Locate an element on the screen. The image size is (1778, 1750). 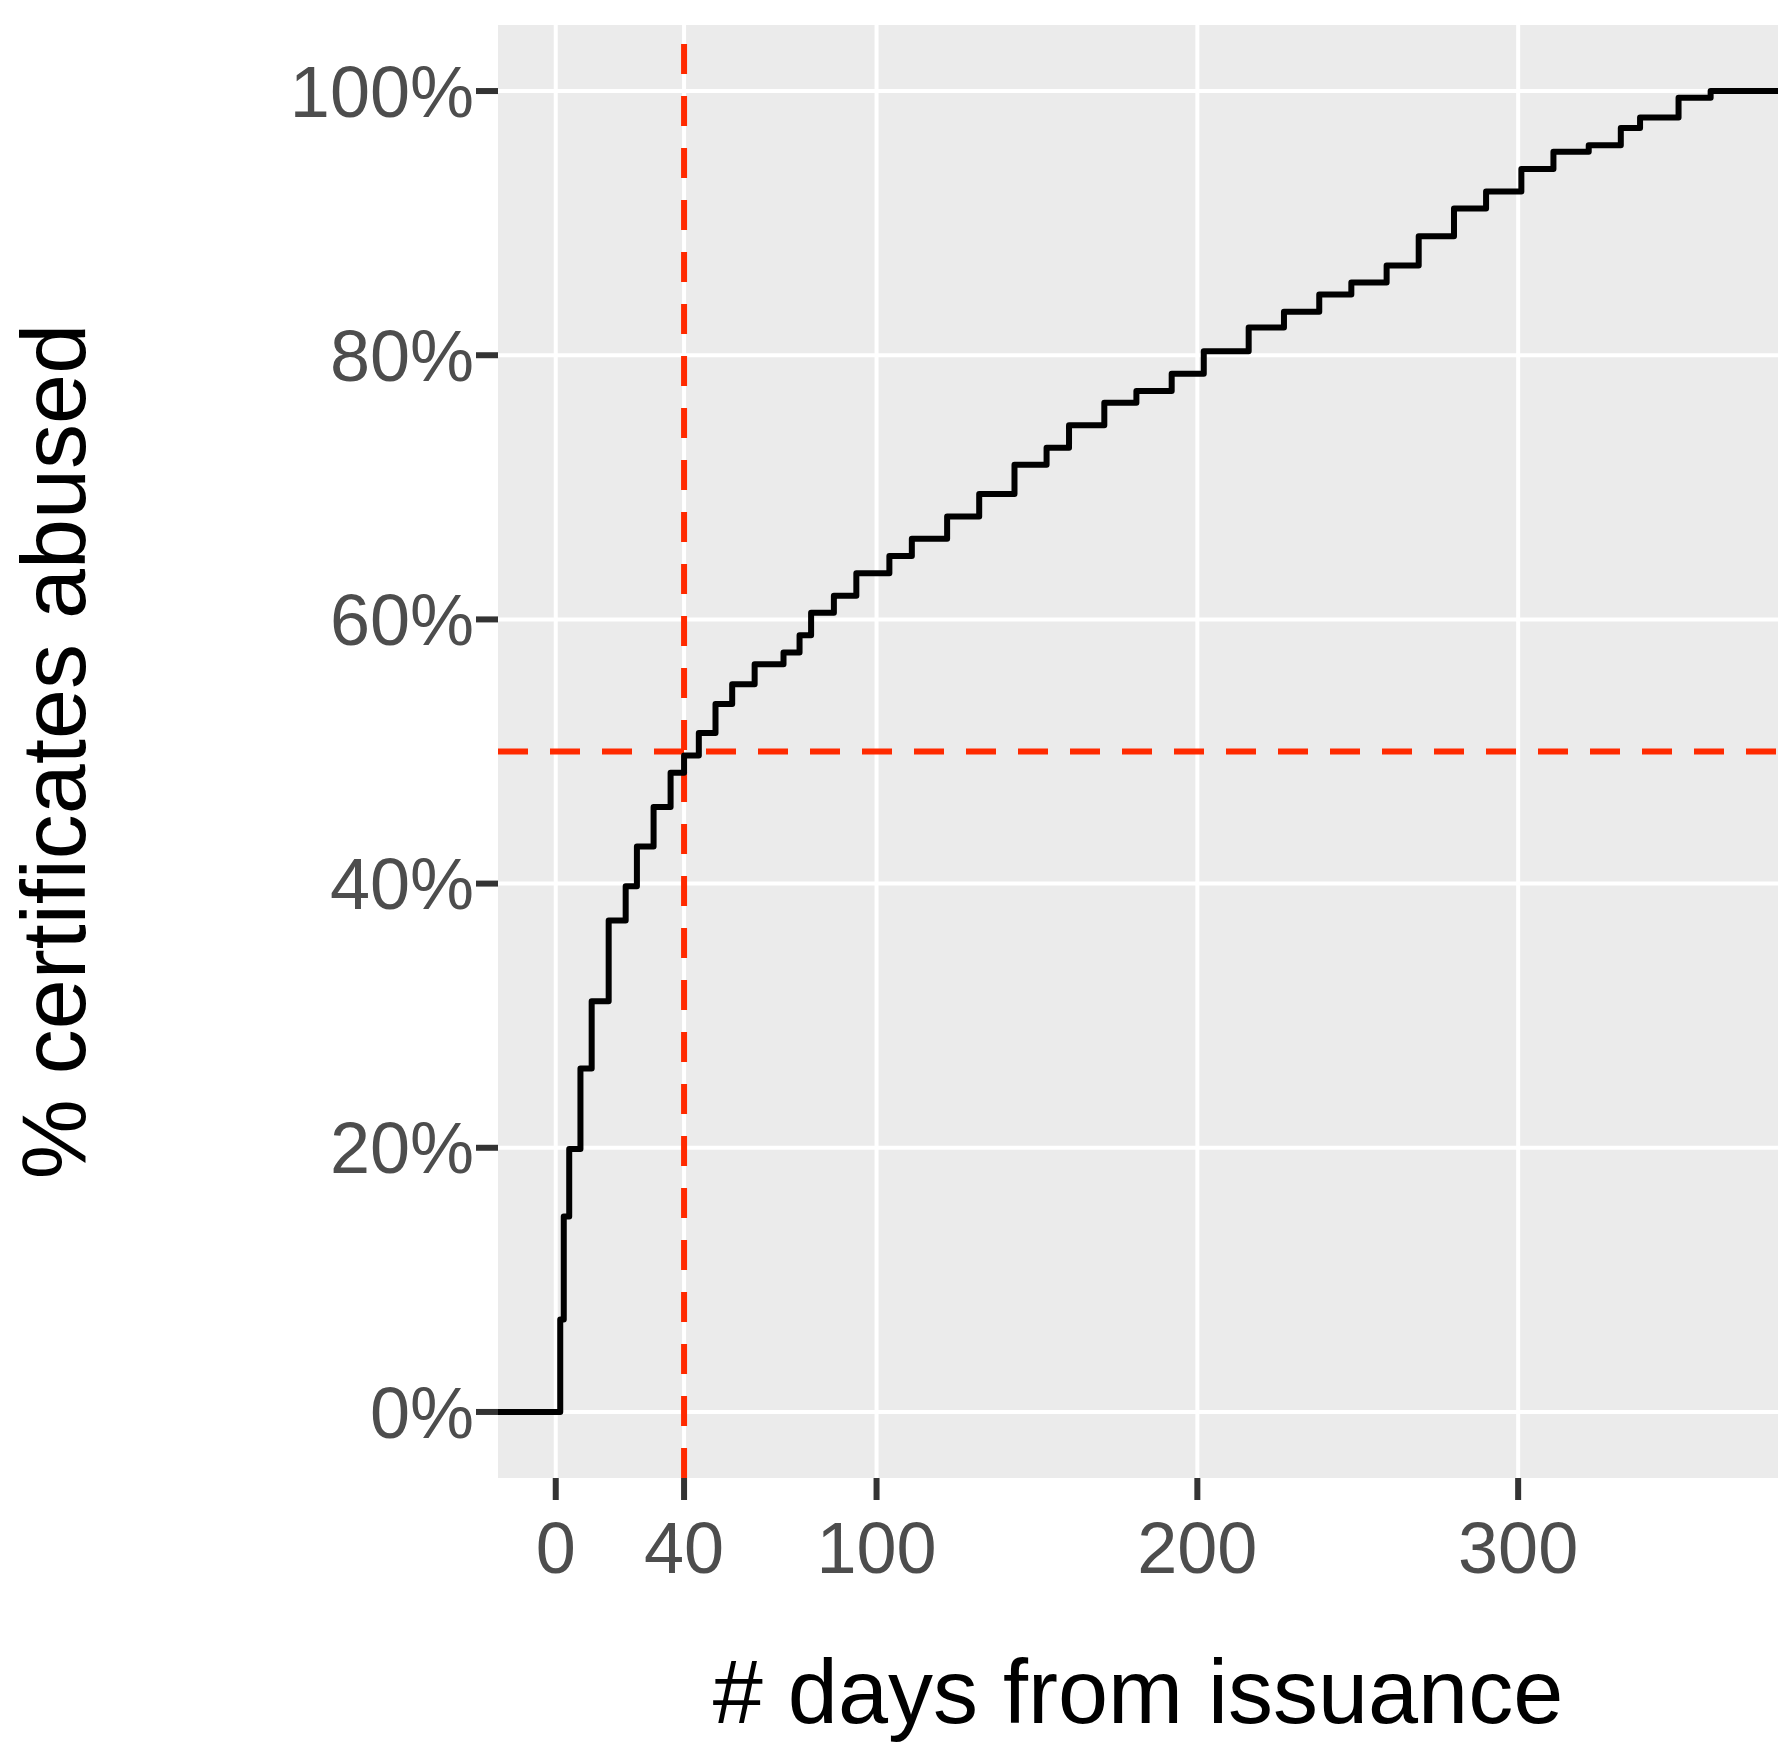
y-tick-label: 0% is located at coordinates (421, 1412).